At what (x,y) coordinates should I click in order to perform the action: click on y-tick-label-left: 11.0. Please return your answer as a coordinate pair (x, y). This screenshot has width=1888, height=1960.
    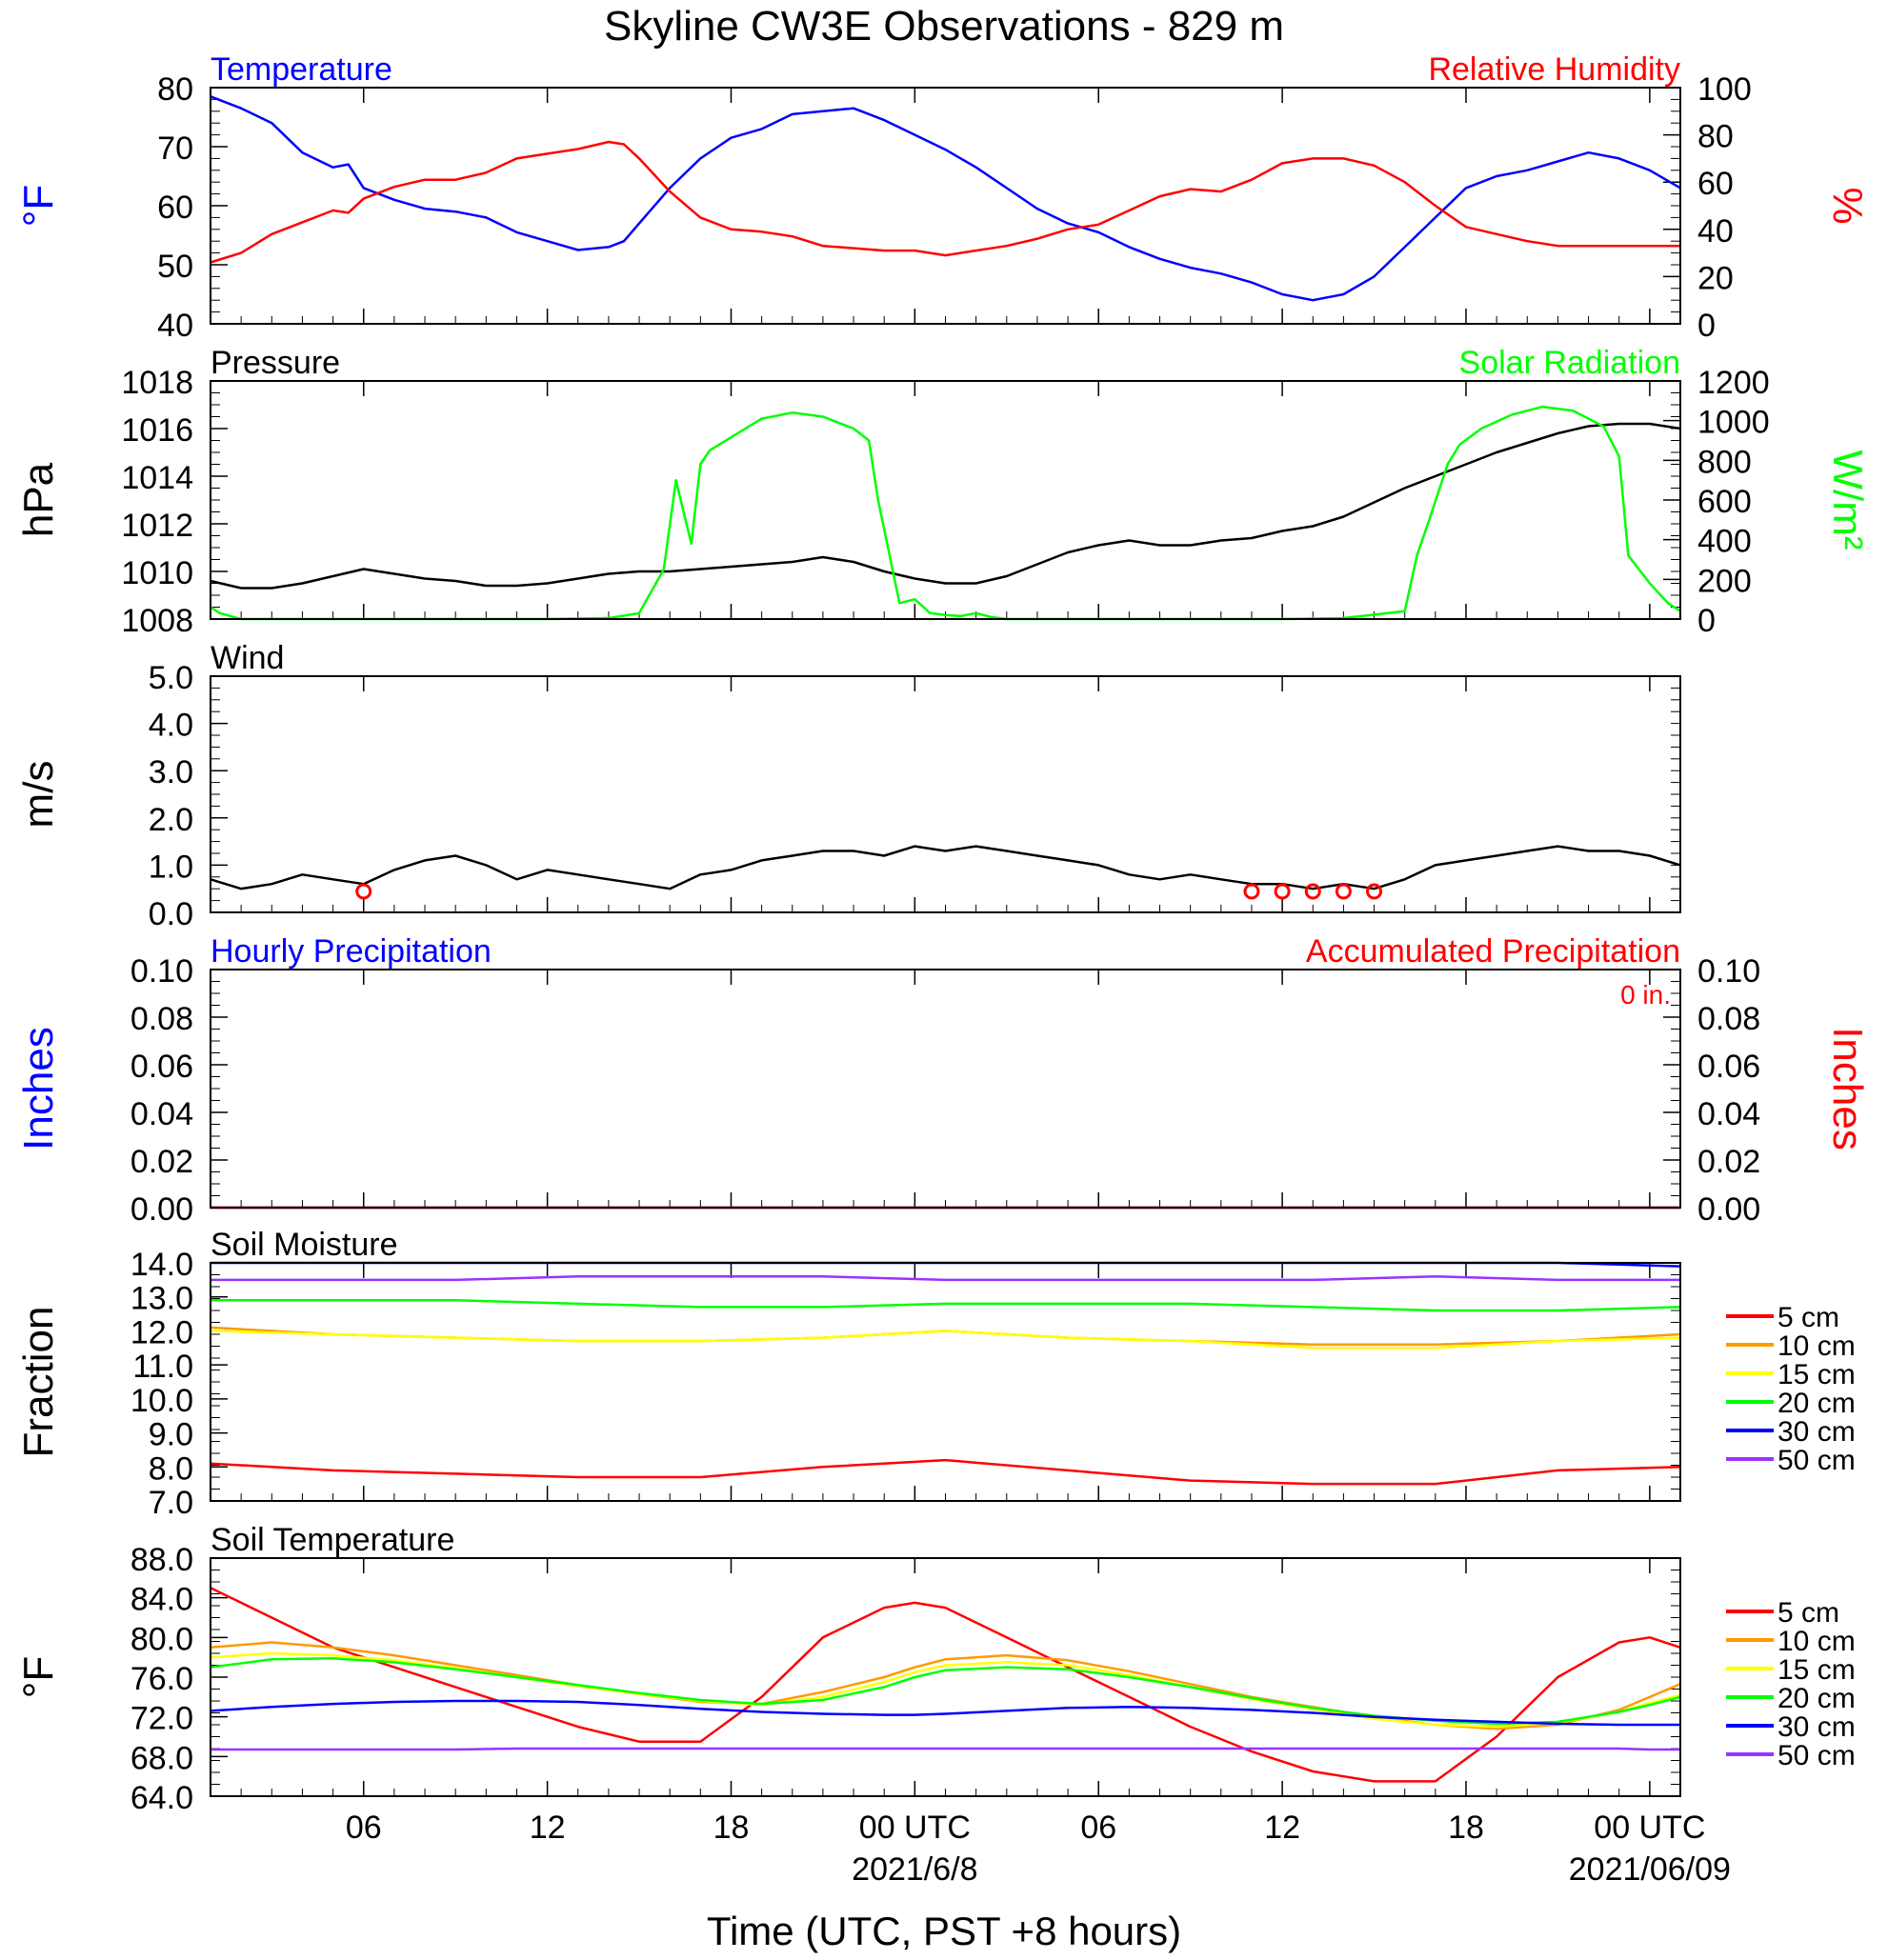
    Looking at the image, I should click on (162, 1367).